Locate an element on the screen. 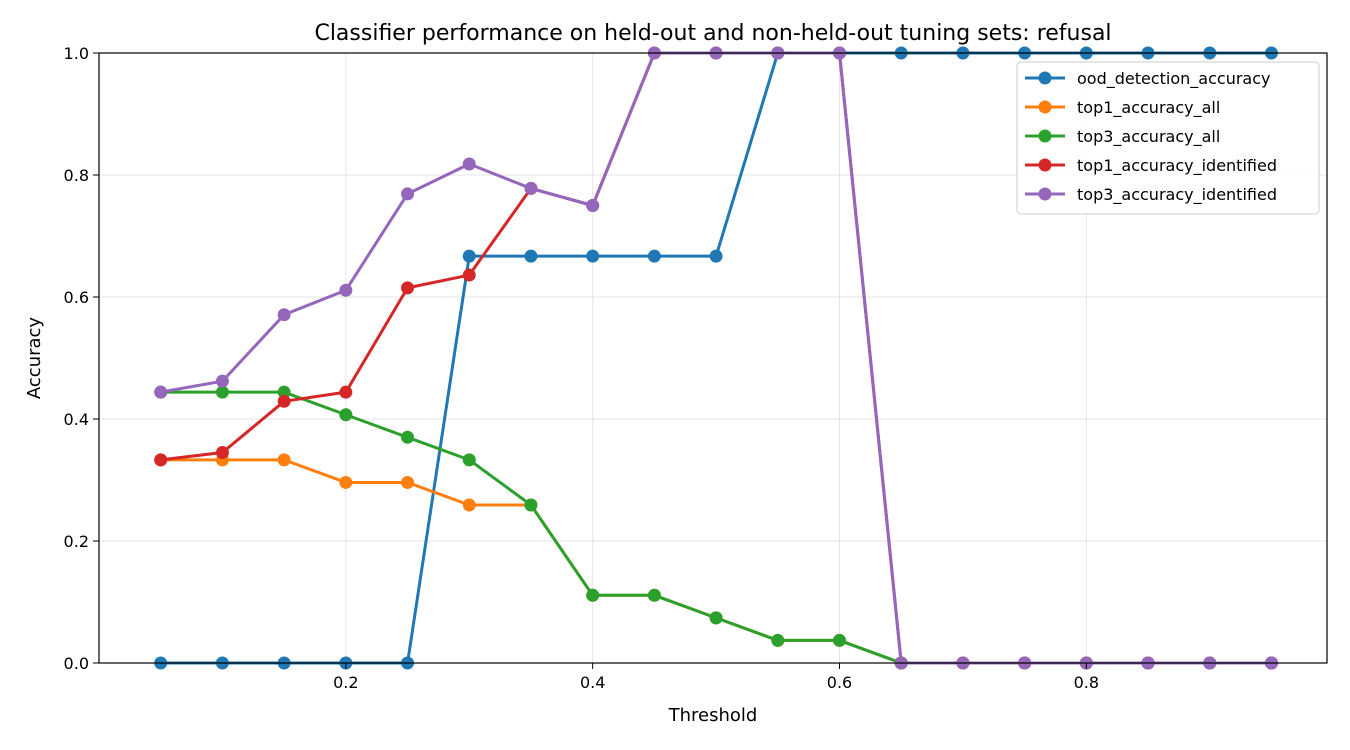 The image size is (1350, 750). x-axis-label: Threshold is located at coordinates (713, 715).